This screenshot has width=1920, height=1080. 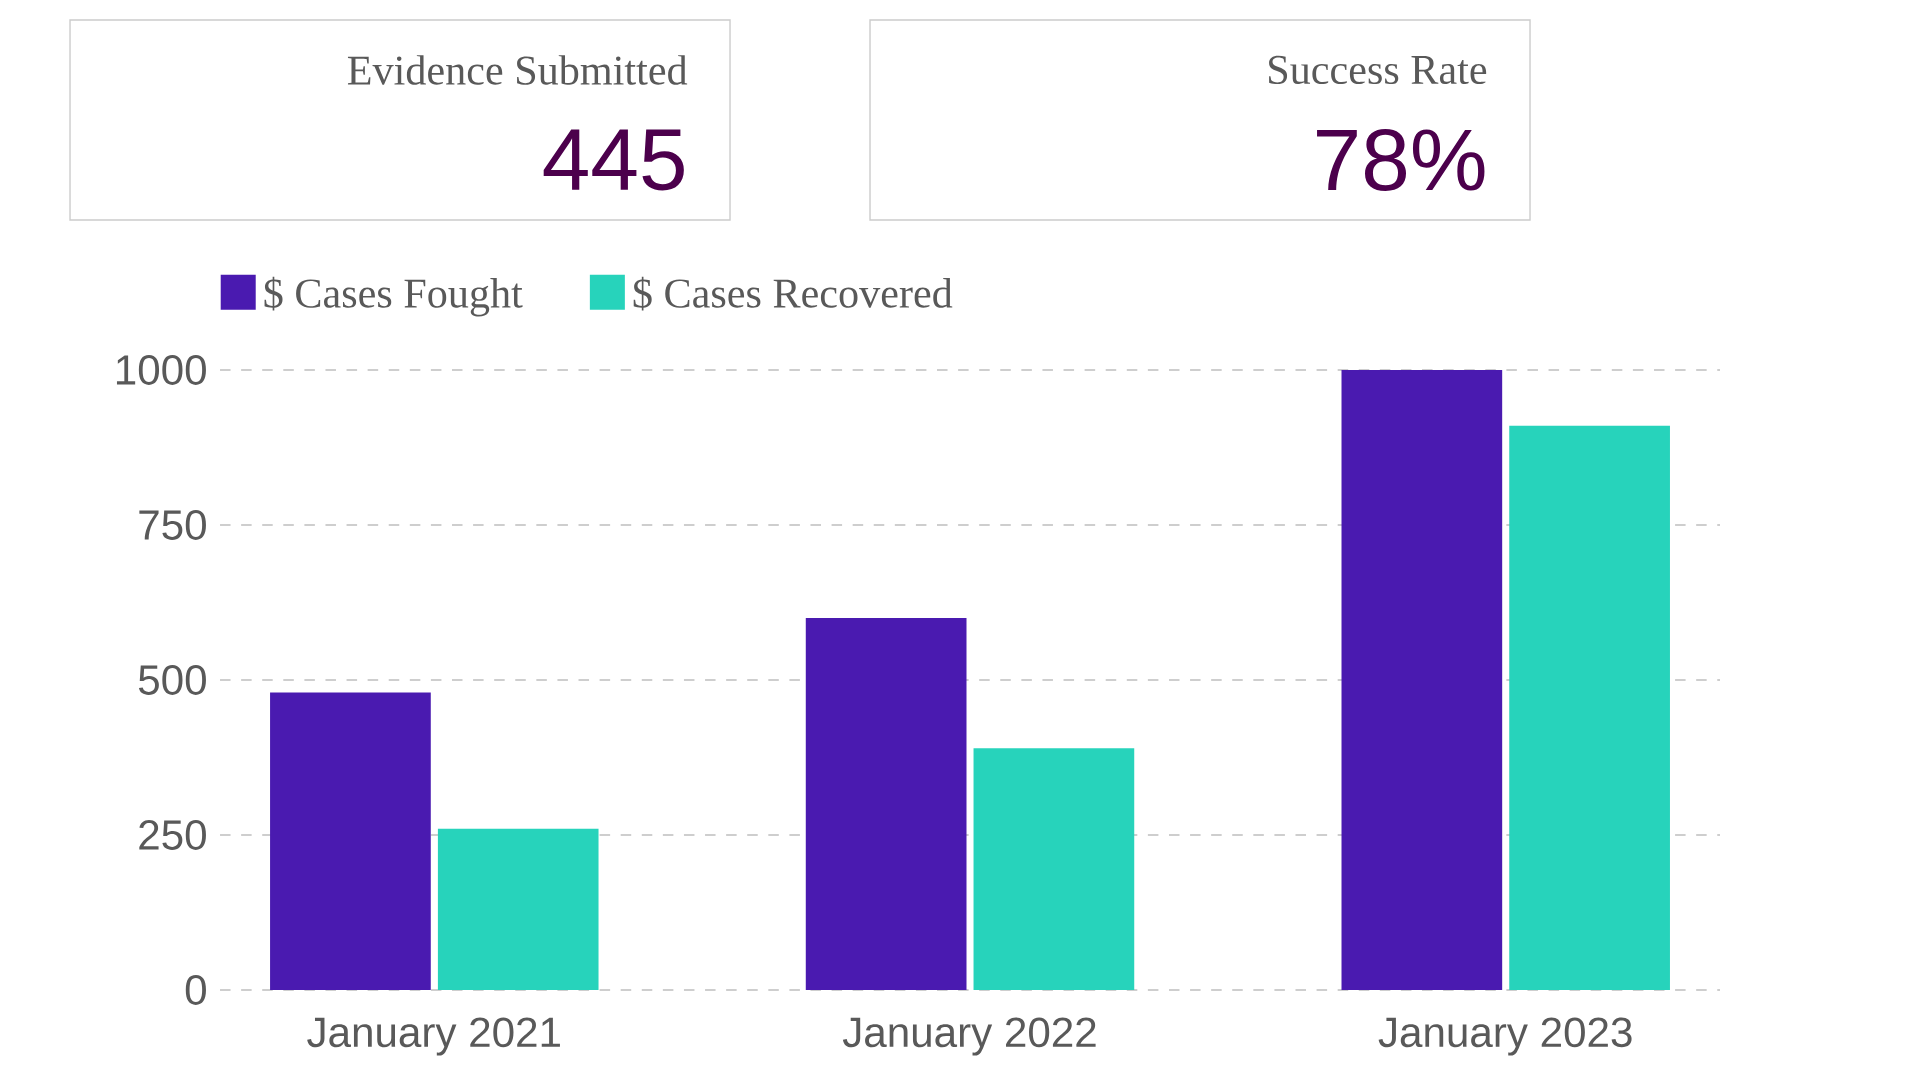 I want to click on text: Evidence Submitted, so click(x=517, y=70).